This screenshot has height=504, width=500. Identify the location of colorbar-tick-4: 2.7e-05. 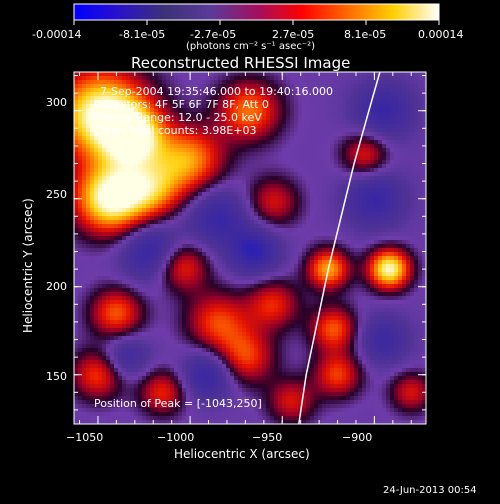
(293, 35).